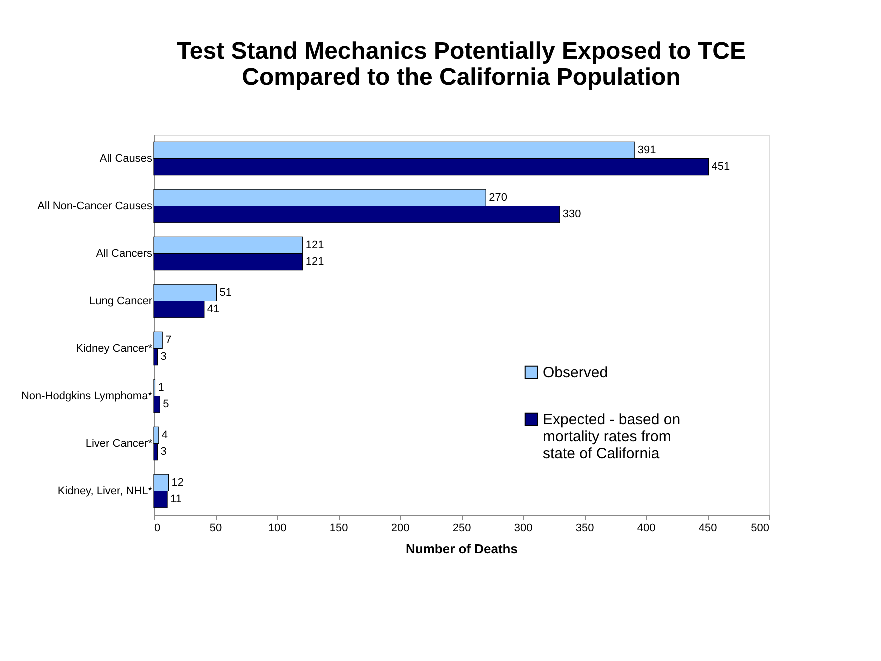 The width and height of the screenshot is (881, 661). What do you see at coordinates (178, 482) in the screenshot?
I see `data-label: 12` at bounding box center [178, 482].